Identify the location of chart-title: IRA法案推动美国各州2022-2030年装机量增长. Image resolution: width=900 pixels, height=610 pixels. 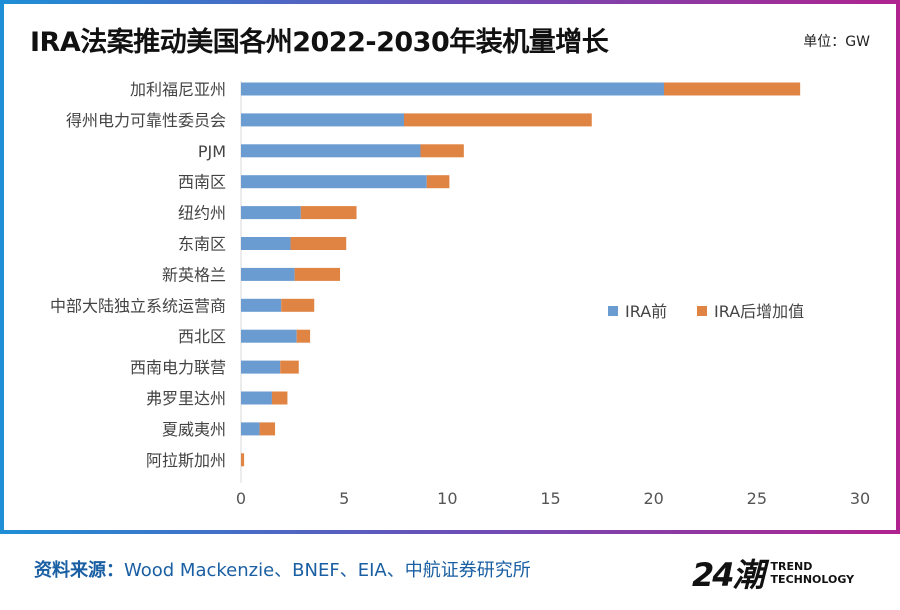
(319, 42).